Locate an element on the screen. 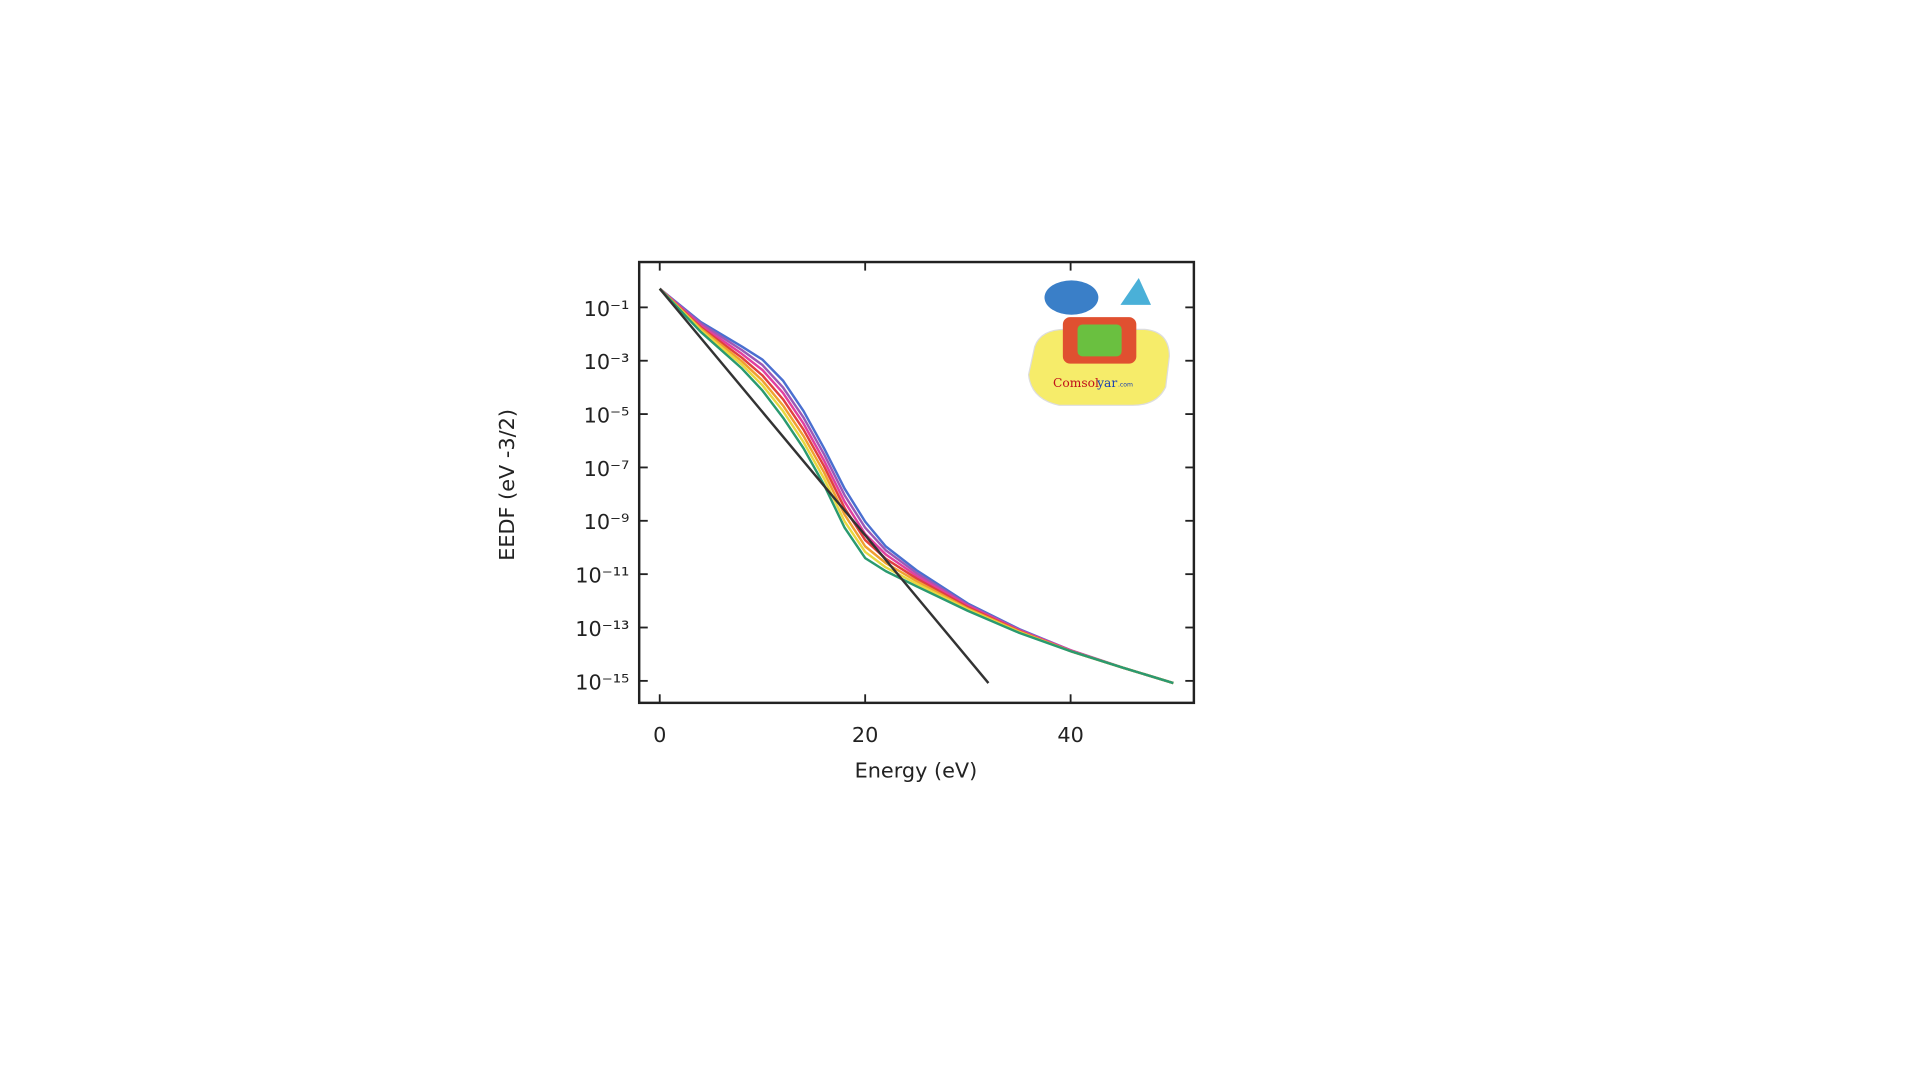 Image resolution: width=1920 pixels, height=1080 pixels. y-tick-label: 10⁻¹¹ is located at coordinates (602, 576).